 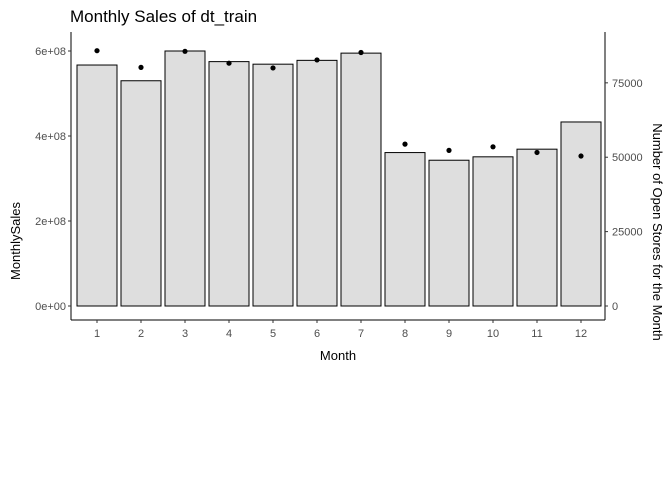 What do you see at coordinates (50, 52) in the screenshot?
I see `y-tick-label: 6e+08` at bounding box center [50, 52].